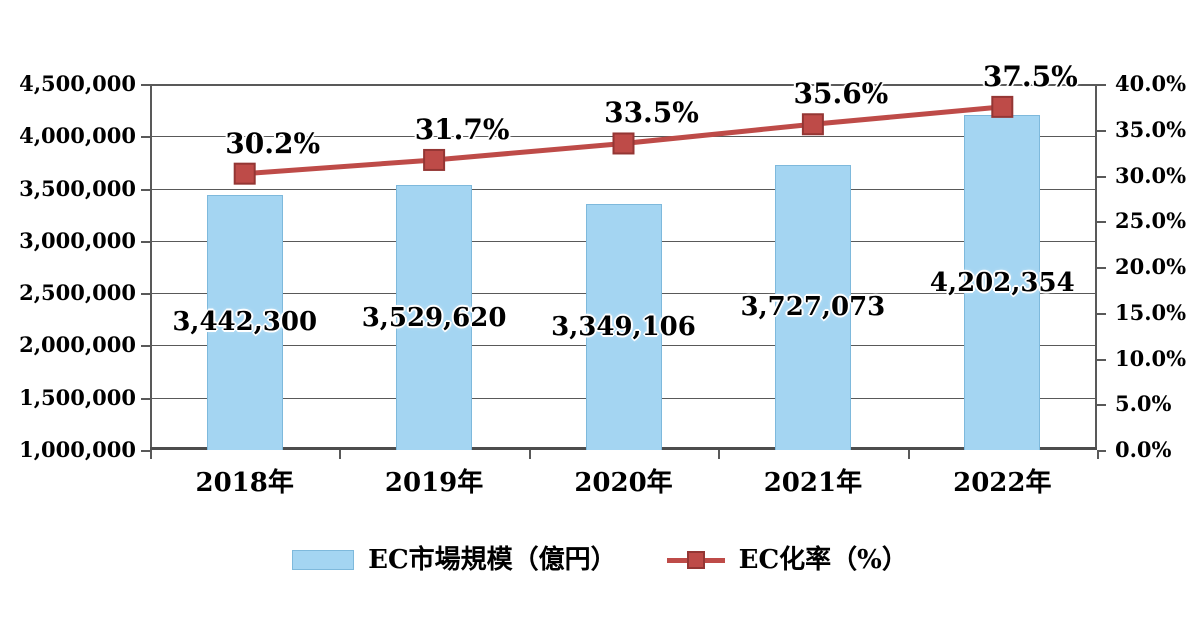 This screenshot has height=630, width=1200. What do you see at coordinates (1030, 76) in the screenshot?
I see `line-value-label: 37.5%` at bounding box center [1030, 76].